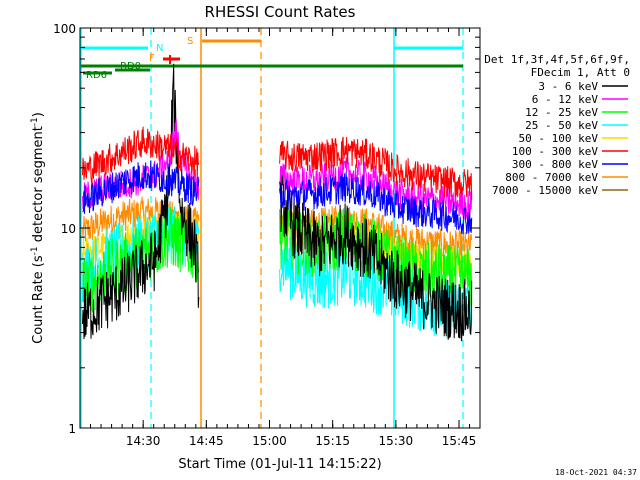 This screenshot has width=640, height=480. What do you see at coordinates (130, 66) in the screenshot?
I see `flag-label-rd0: RD0` at bounding box center [130, 66].